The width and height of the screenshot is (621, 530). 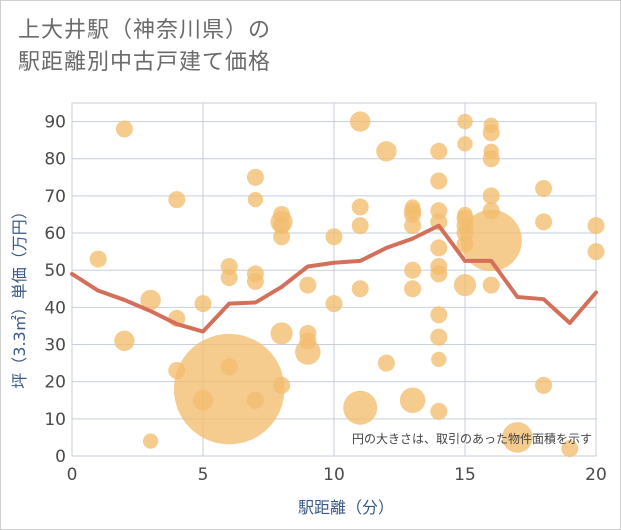 What do you see at coordinates (203, 475) in the screenshot?
I see `x-tick-label: 5` at bounding box center [203, 475].